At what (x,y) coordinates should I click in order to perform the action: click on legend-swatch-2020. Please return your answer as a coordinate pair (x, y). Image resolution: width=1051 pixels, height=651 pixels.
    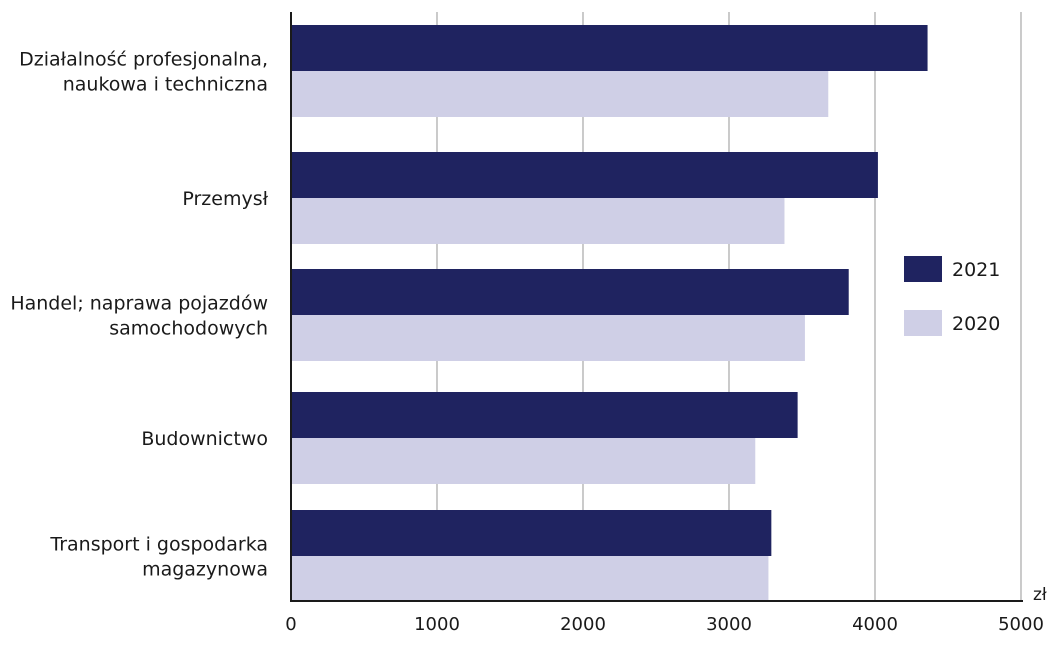
    Looking at the image, I should click on (923, 323).